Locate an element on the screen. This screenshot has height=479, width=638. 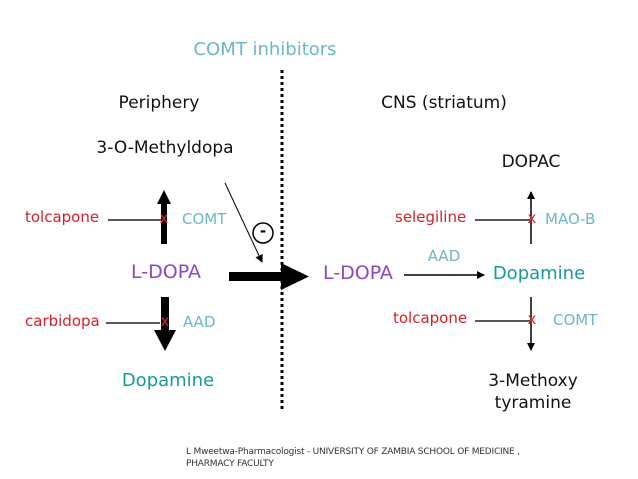
aad-down-arrow is located at coordinates (165, 324).